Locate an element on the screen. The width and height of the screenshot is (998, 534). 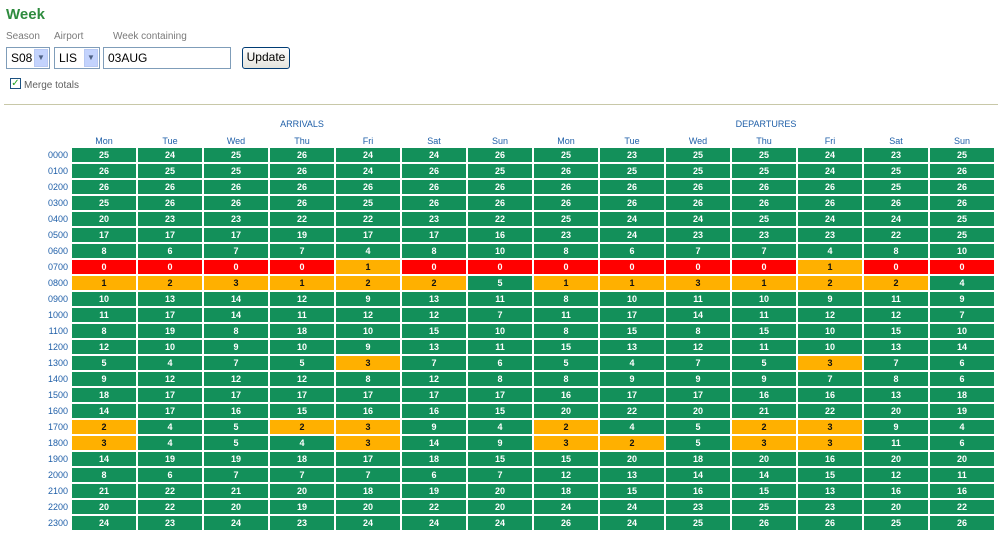
time-label: 2300 is located at coordinates (57, 523).